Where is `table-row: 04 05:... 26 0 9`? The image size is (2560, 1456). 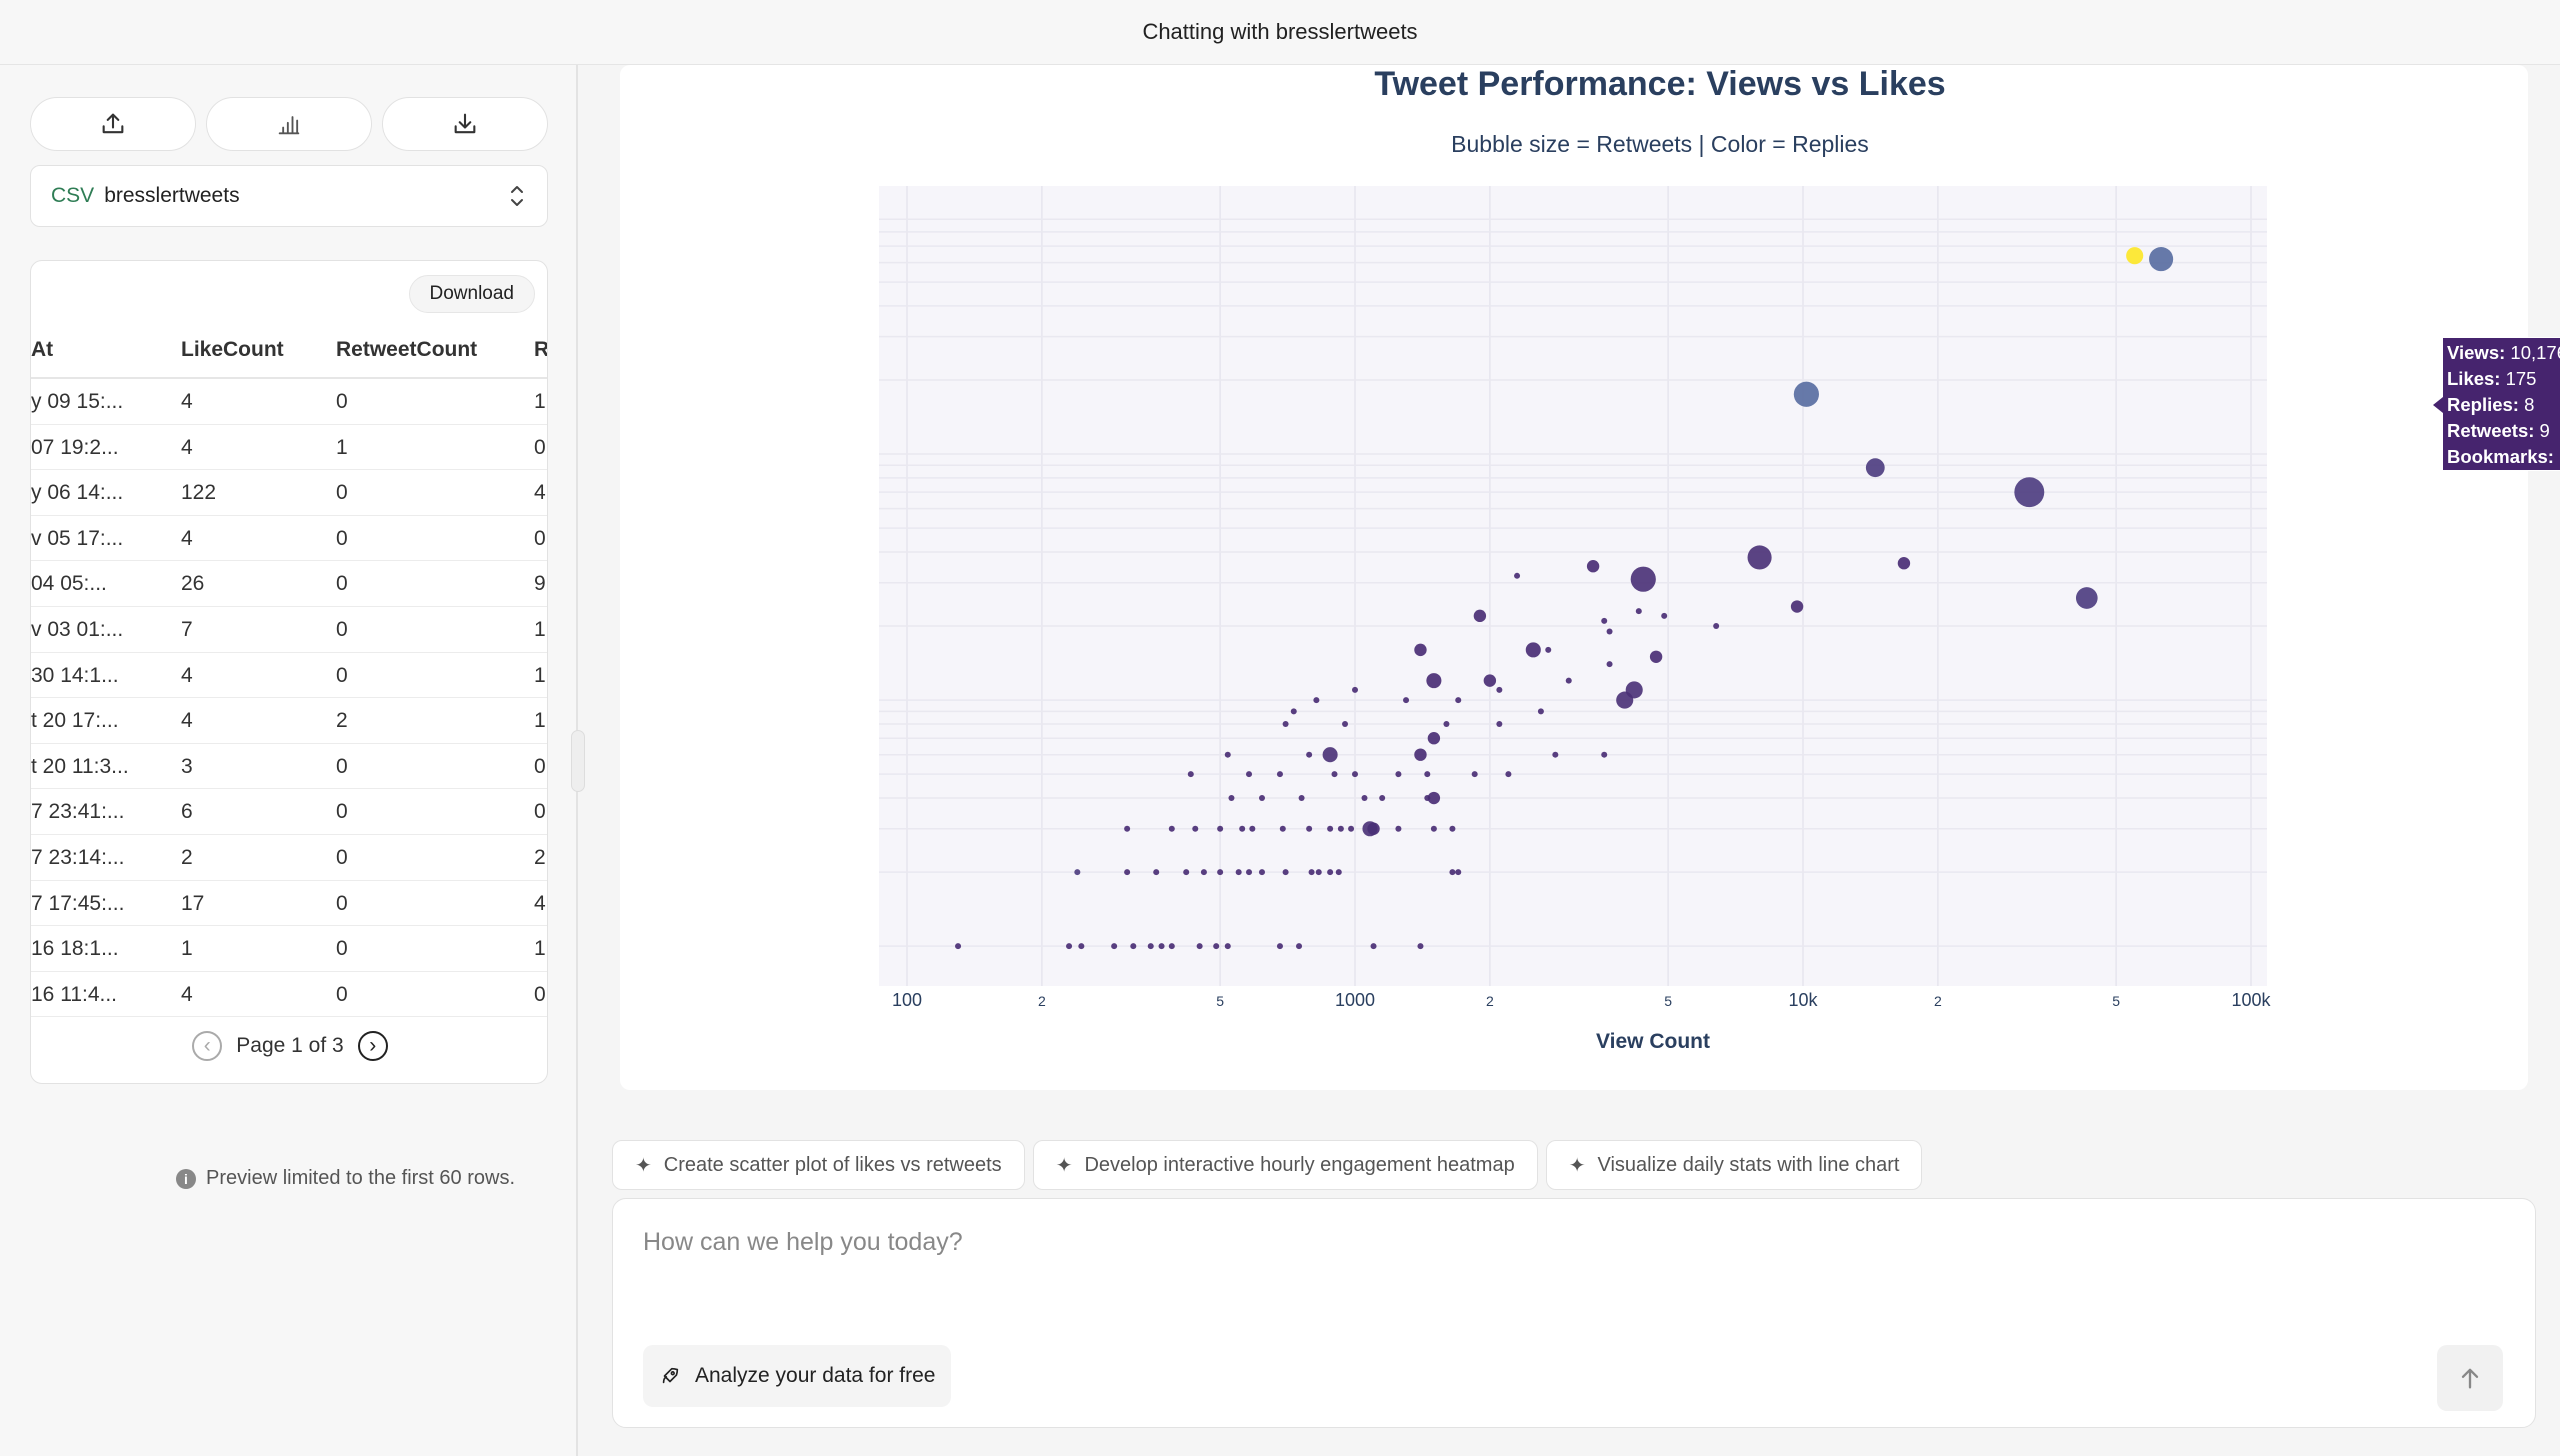
table-row: 04 05:... 26 0 9 is located at coordinates (289, 584).